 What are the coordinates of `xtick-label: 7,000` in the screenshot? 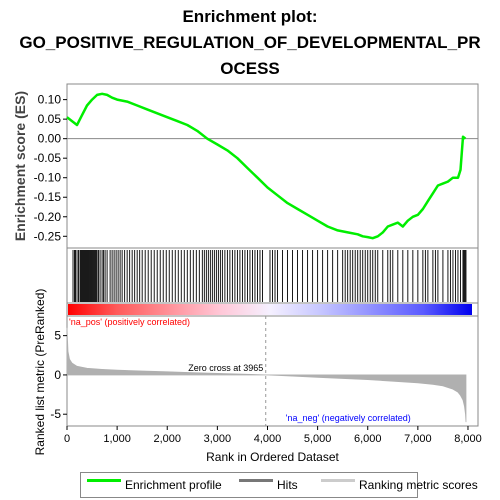 It's located at (418, 439).